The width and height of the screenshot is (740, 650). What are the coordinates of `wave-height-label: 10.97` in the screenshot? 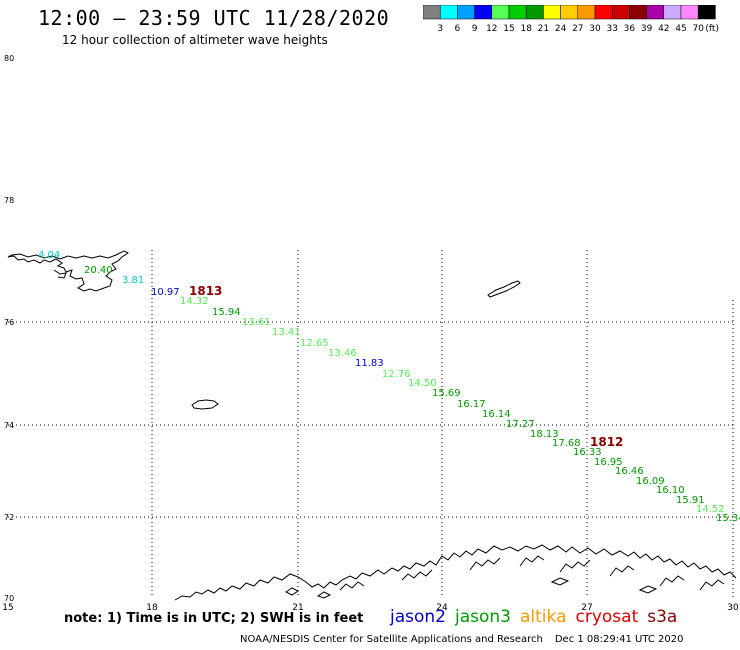 It's located at (165, 292).